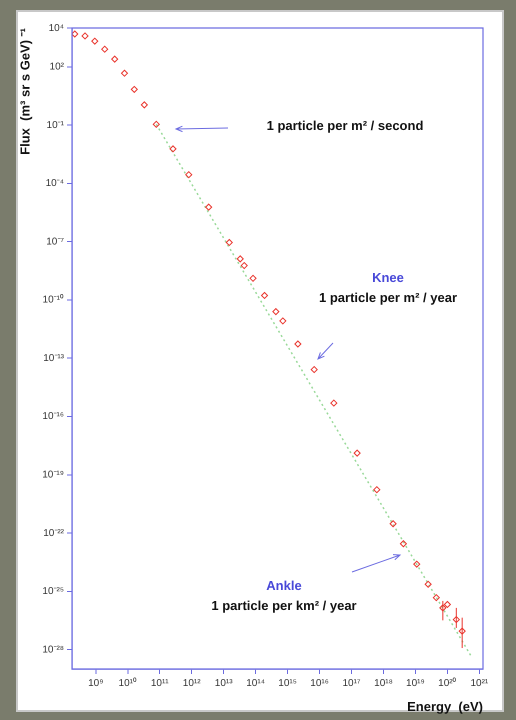 The width and height of the screenshot is (516, 720). What do you see at coordinates (53, 650) in the screenshot?
I see `y-tick-label: 10⁻²⁸` at bounding box center [53, 650].